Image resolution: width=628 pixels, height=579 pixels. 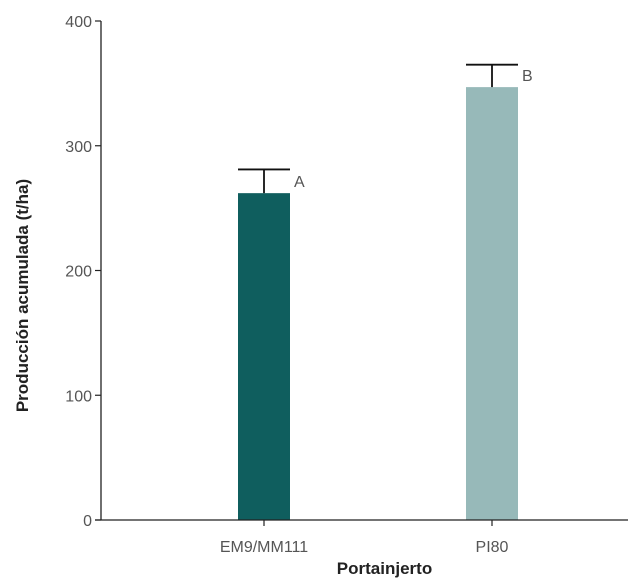 What do you see at coordinates (384, 568) in the screenshot?
I see `x-axis-title: Portainjerto` at bounding box center [384, 568].